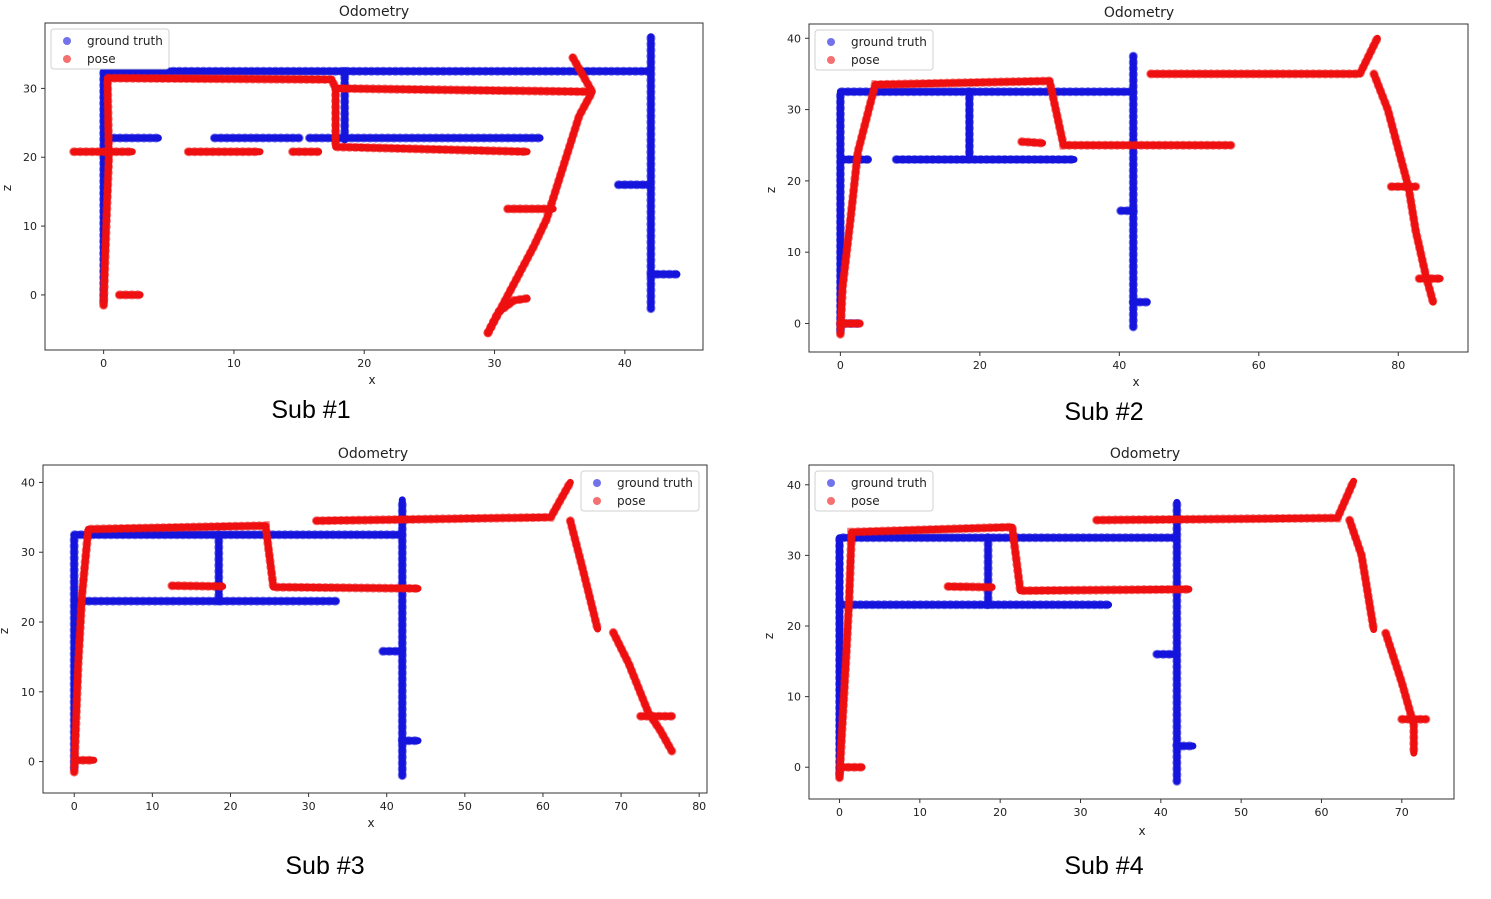 This screenshot has height=899, width=1491. I want to click on legend: ground truth pose, so click(874, 50).